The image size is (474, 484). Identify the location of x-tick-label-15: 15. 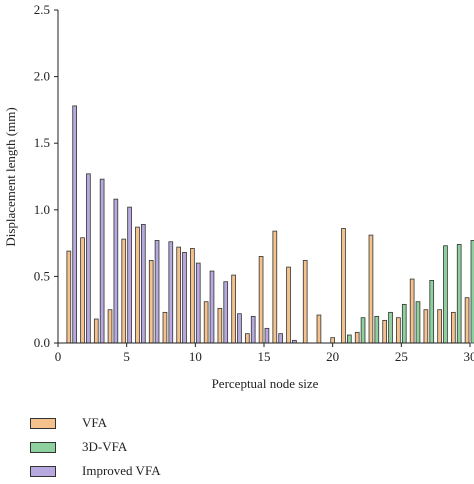
(264, 356).